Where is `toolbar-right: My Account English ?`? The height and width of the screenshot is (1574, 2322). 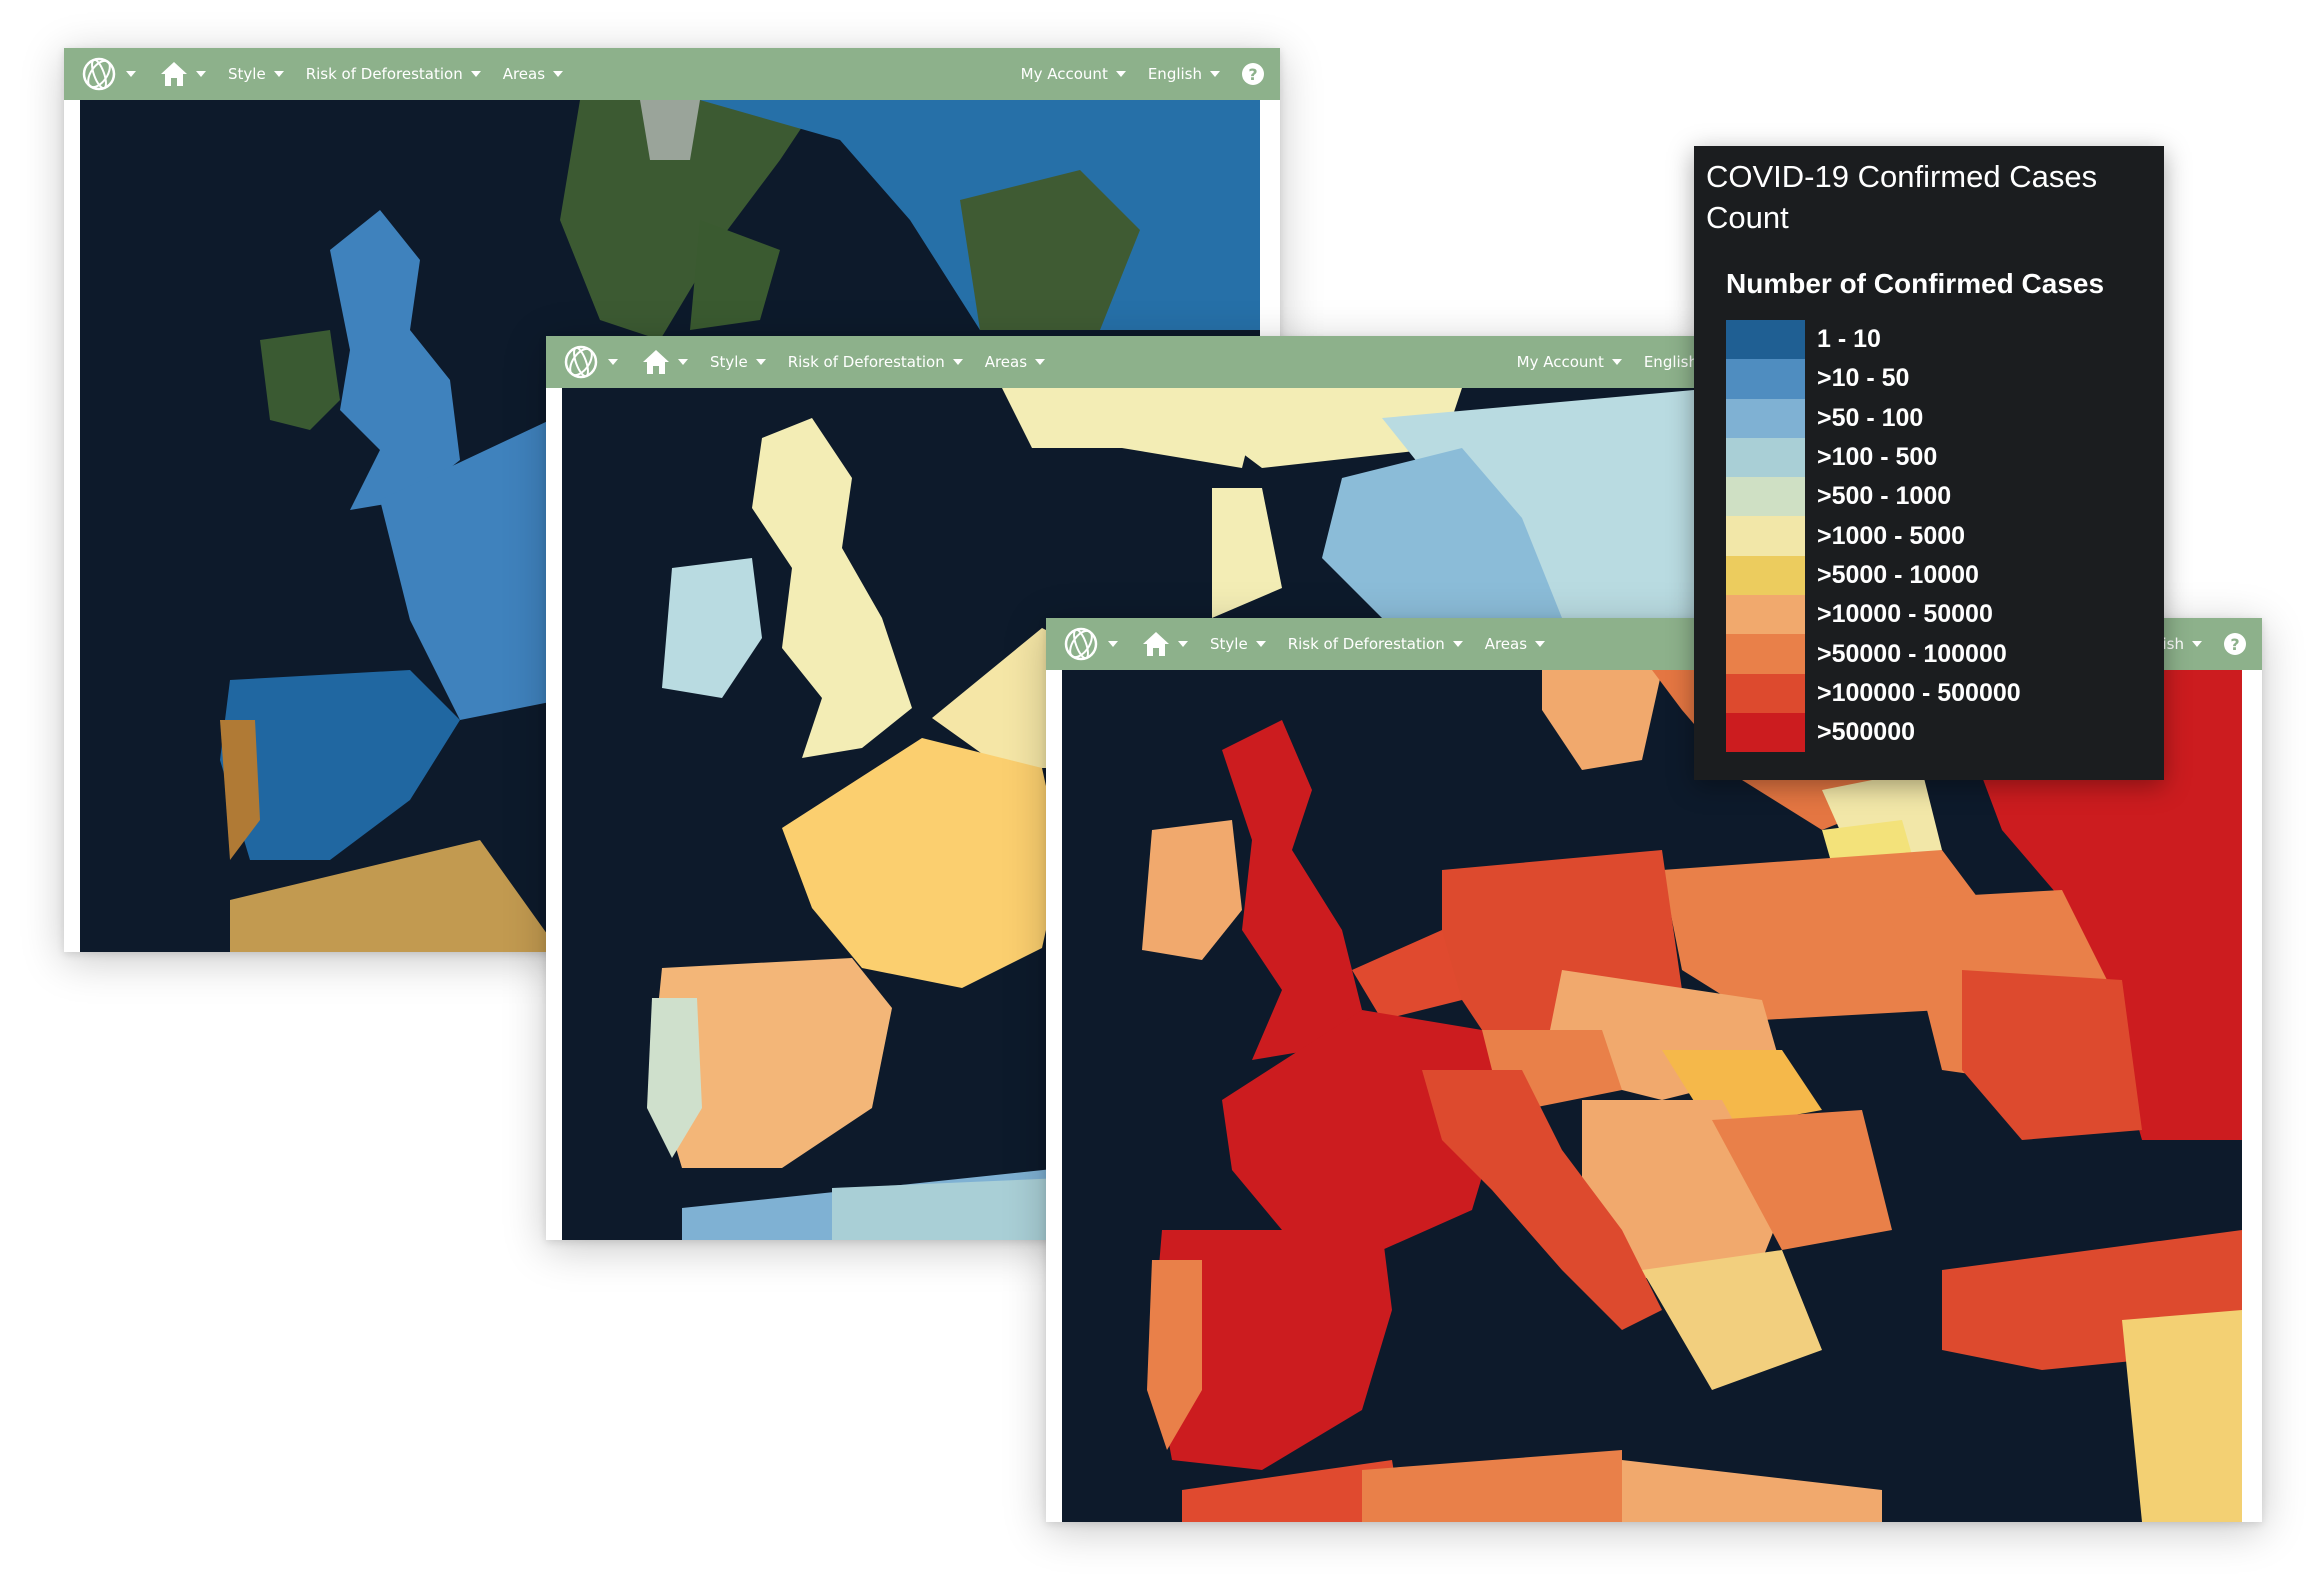
toolbar-right: My Account English ? is located at coordinates (1131, 74).